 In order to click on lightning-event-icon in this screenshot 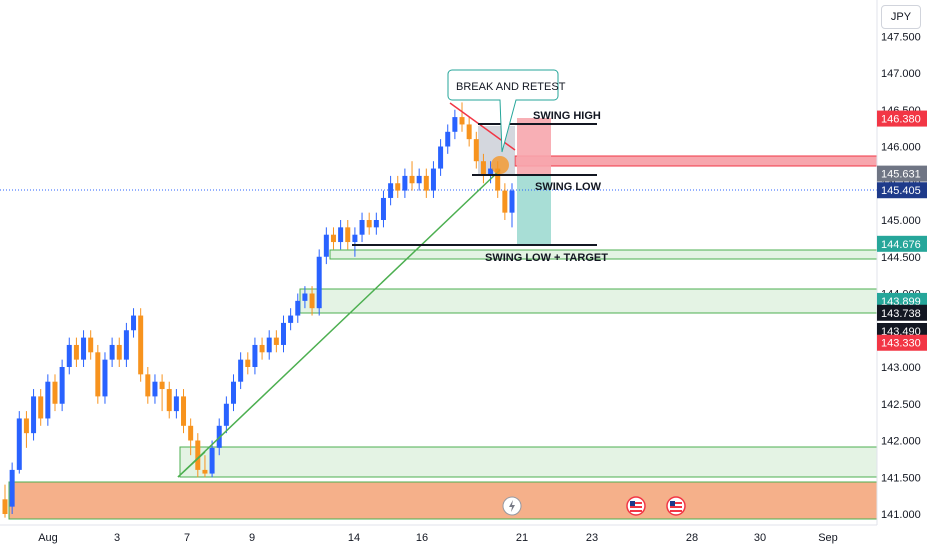, I will do `click(512, 506)`.